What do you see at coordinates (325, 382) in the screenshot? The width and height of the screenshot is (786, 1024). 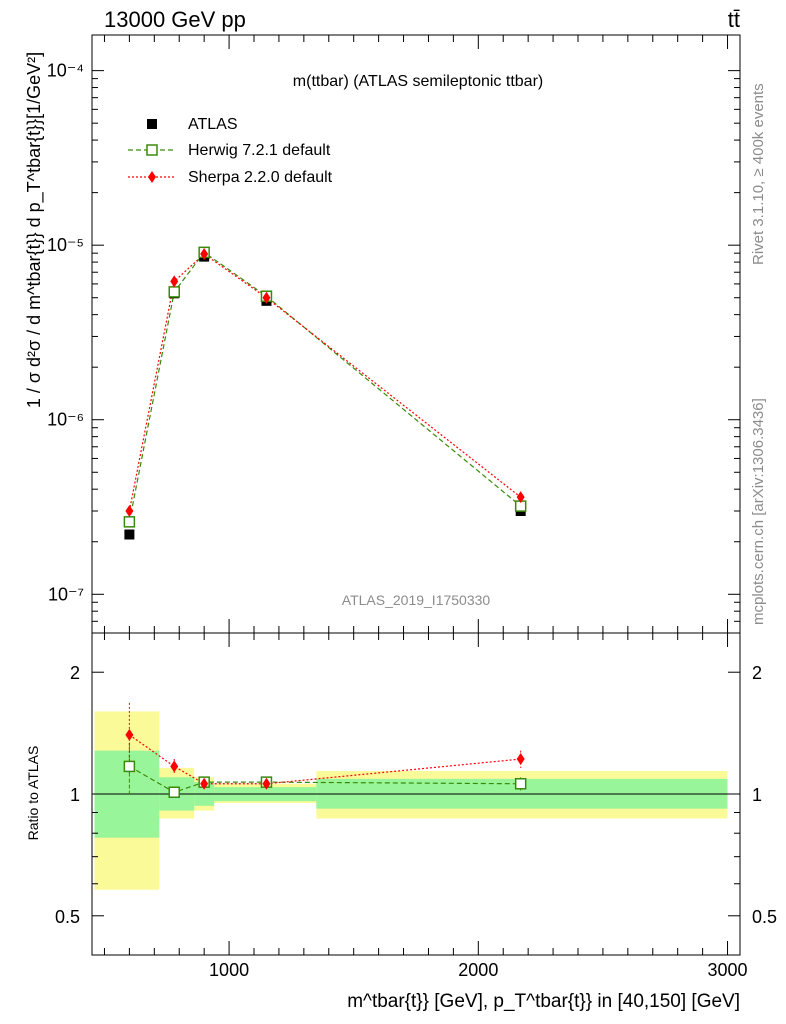 I see `series-line-sherpa` at bounding box center [325, 382].